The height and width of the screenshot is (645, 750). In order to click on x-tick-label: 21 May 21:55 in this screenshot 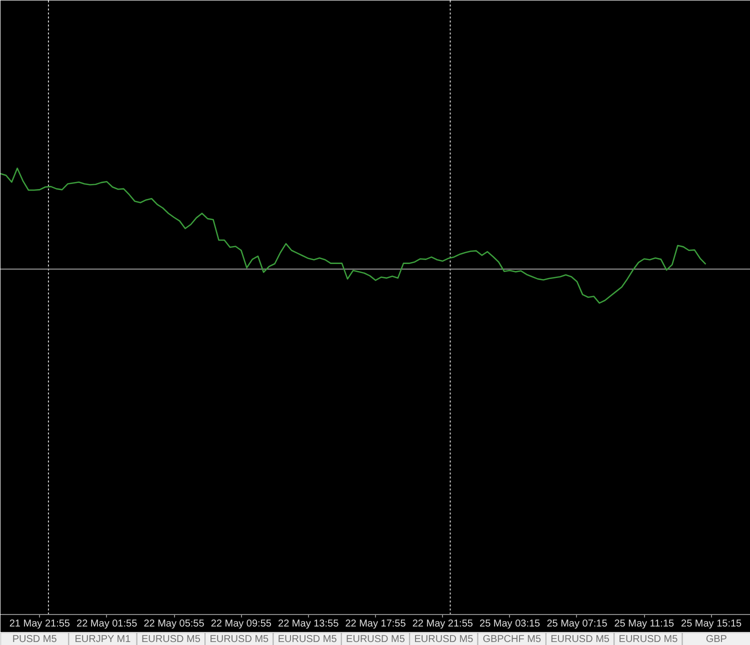, I will do `click(39, 624)`.